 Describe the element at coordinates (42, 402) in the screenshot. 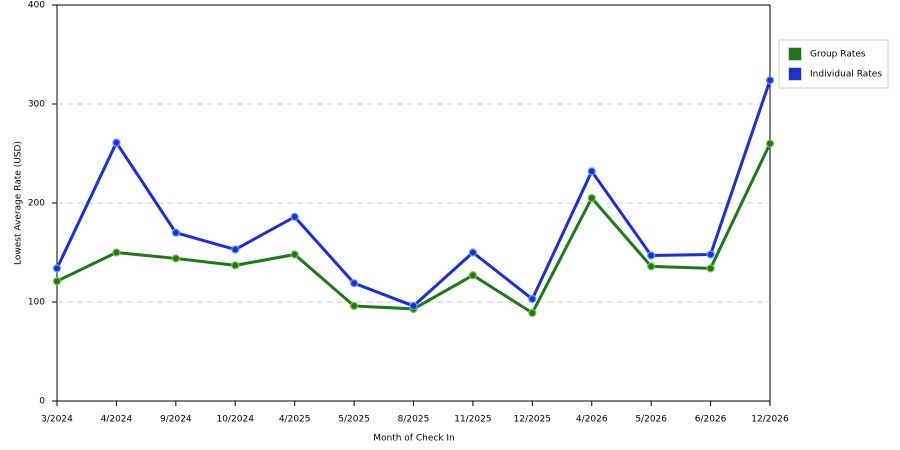

I see `y-tick-label: 0` at that location.